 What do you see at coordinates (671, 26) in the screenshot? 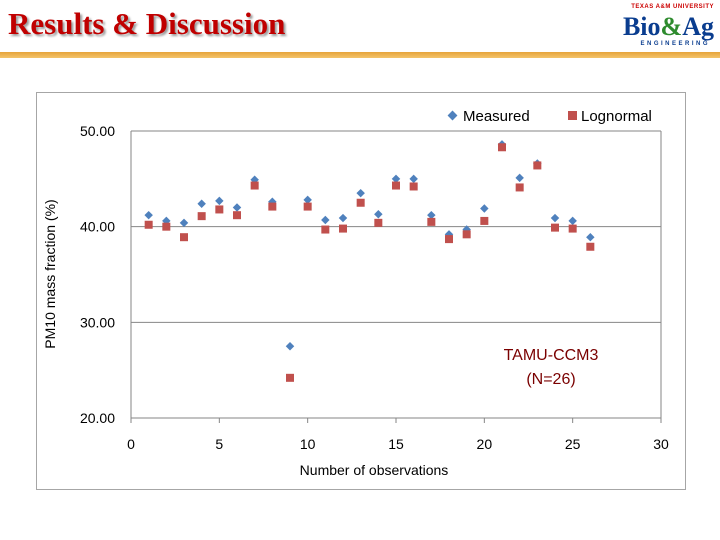
I see `logo-ampersand: &` at bounding box center [671, 26].